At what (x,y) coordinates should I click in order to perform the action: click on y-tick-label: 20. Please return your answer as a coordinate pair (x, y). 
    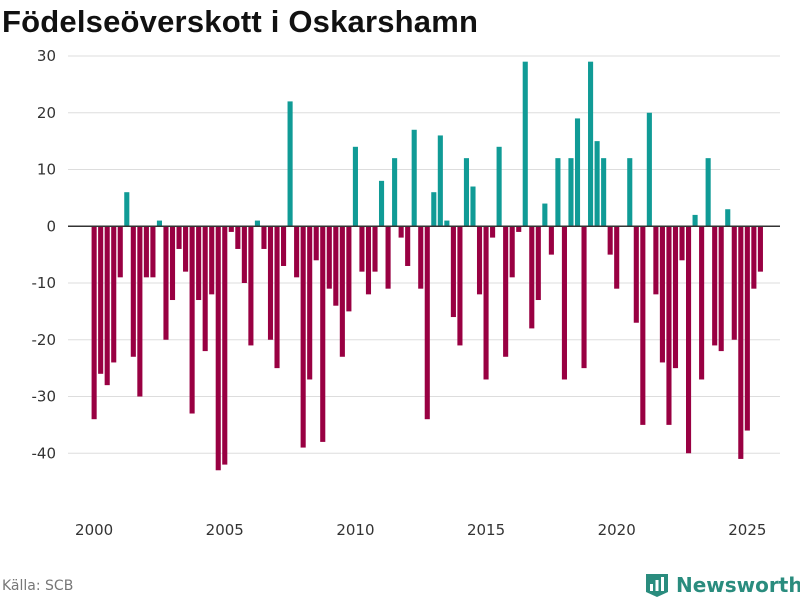
    Looking at the image, I should click on (46, 113).